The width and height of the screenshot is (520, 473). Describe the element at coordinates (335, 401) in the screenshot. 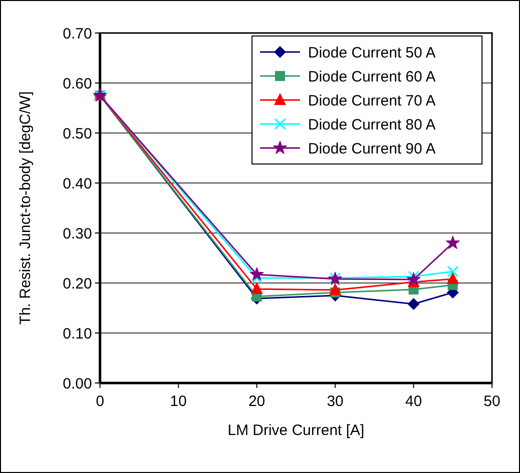

I see `x-tick-label: 30` at that location.